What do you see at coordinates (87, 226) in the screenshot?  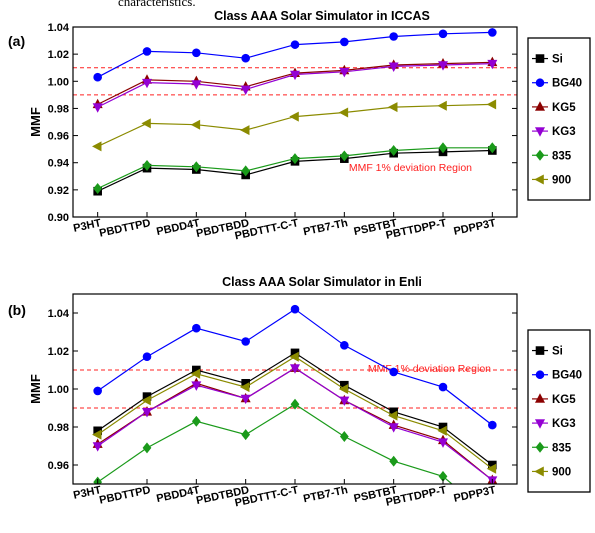 I see `x-tick-label: P3HT` at bounding box center [87, 226].